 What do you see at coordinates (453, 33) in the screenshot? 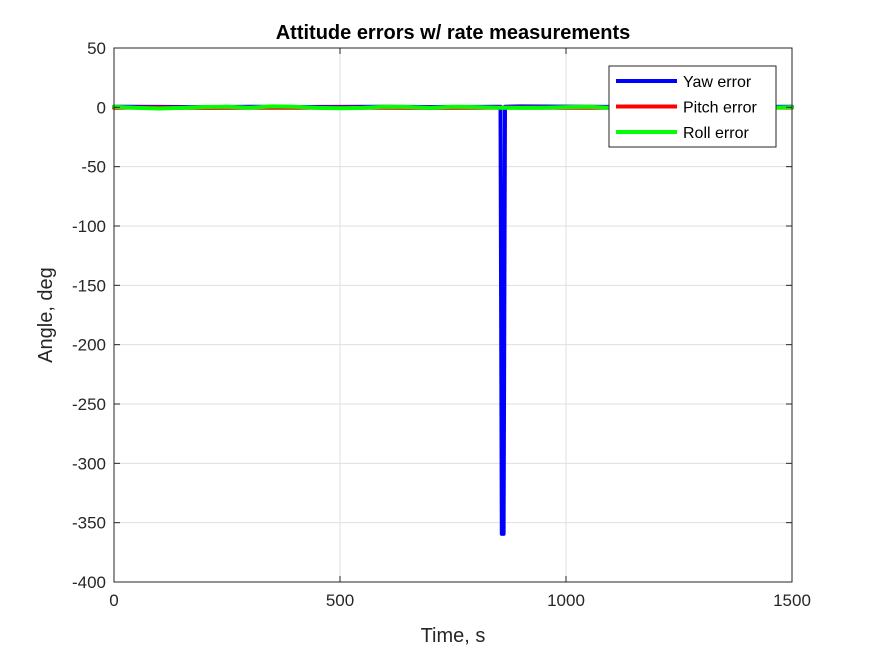
I see `chart-title: Attitude errors w/ rate measurements` at bounding box center [453, 33].